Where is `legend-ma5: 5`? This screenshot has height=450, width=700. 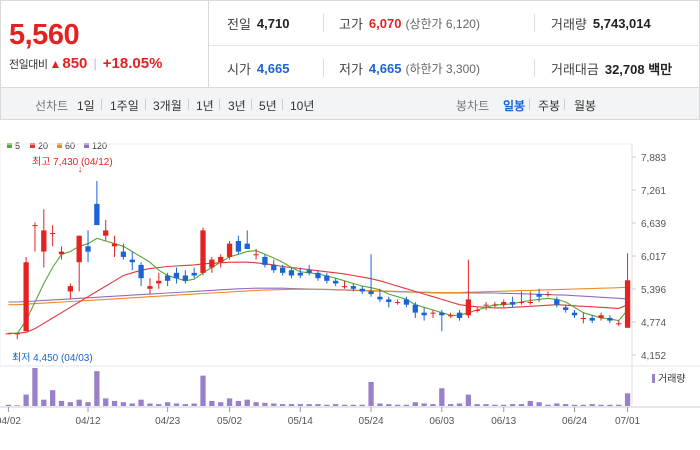 legend-ma5: 5 is located at coordinates (17, 146).